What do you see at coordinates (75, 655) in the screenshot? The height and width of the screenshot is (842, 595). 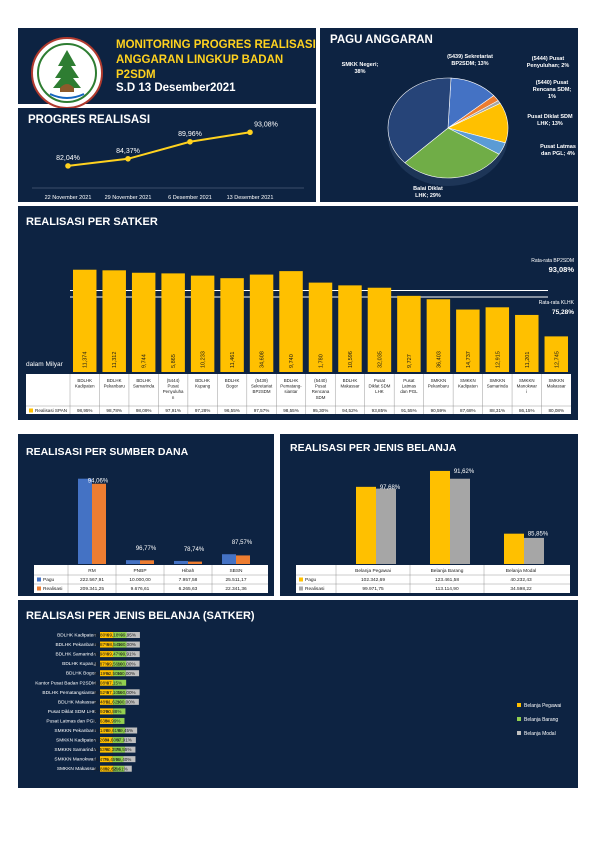 I see `js-category-label: BDLHK Samarinda` at bounding box center [75, 655].